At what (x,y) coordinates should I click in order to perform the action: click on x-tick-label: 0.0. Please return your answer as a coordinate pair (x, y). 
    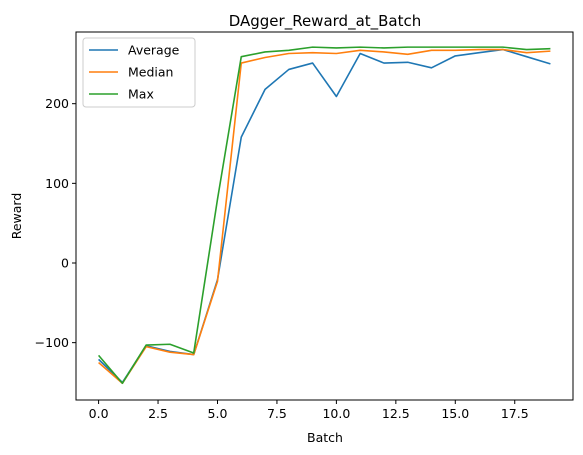
    Looking at the image, I should click on (99, 413).